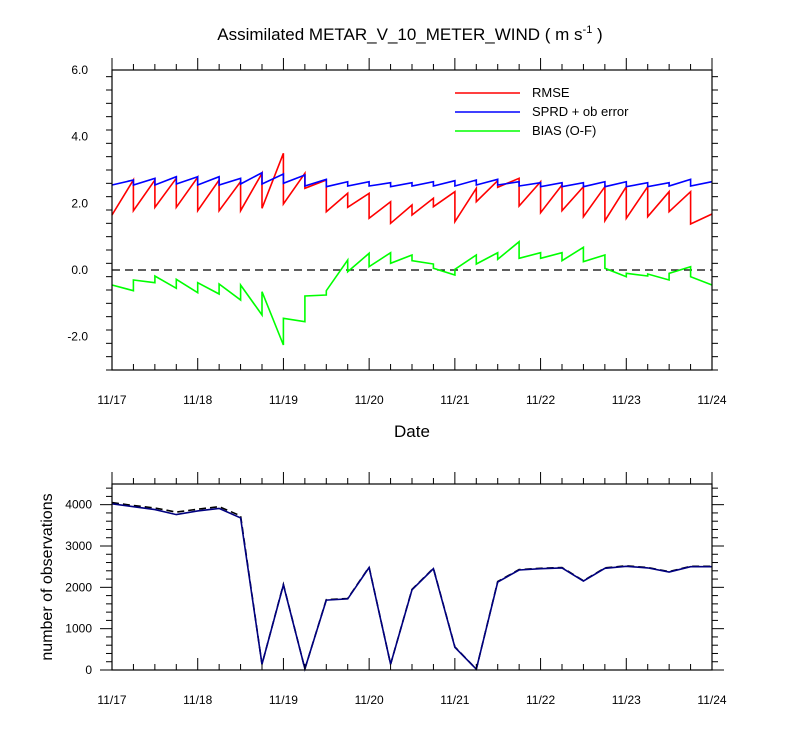 This screenshot has height=750, width=800. What do you see at coordinates (78, 629) in the screenshot?
I see `y-tick-label: 1000` at bounding box center [78, 629].